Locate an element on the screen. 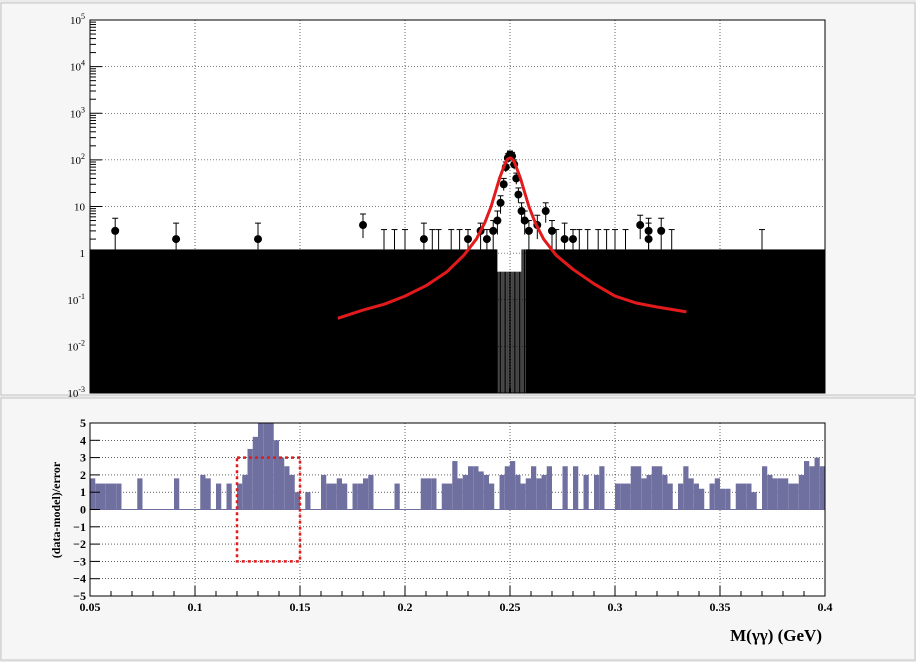 The width and height of the screenshot is (916, 662). bottom-y-axis: 5 4 3 2 1 0 −1 −2 −3 −4 −5 is located at coordinates (86, 509).